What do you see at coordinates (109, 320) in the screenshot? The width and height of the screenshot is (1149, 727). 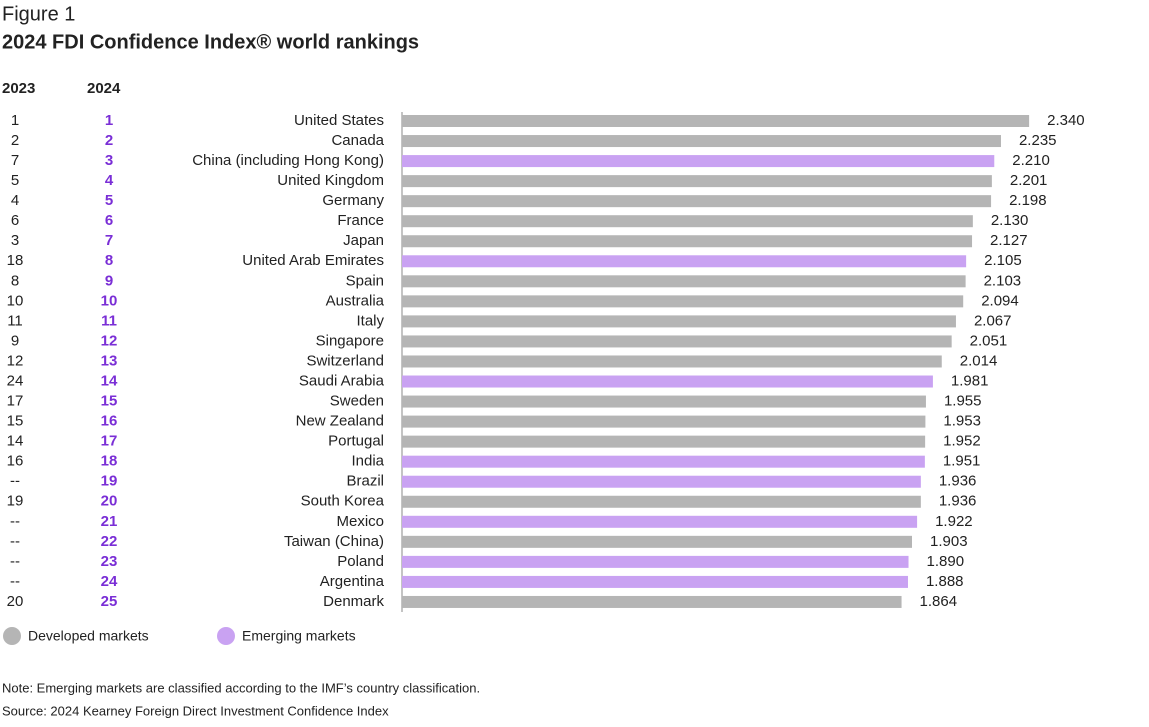 I see `rank: 11` at bounding box center [109, 320].